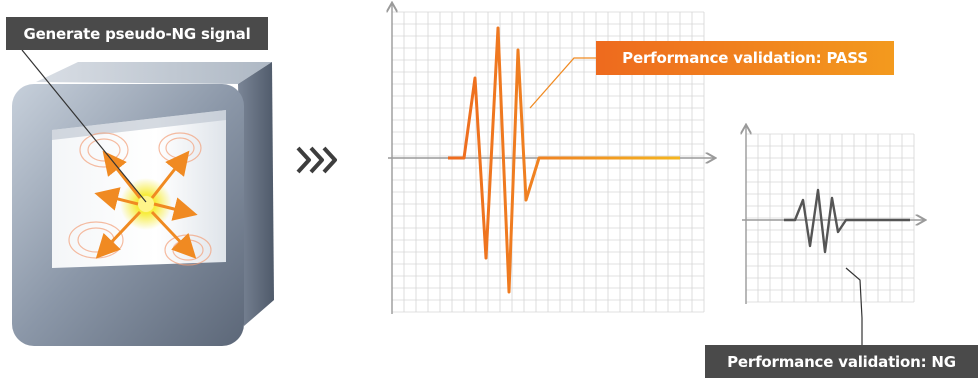  What do you see at coordinates (854, 306) in the screenshot?
I see `ng-callout-line` at bounding box center [854, 306].